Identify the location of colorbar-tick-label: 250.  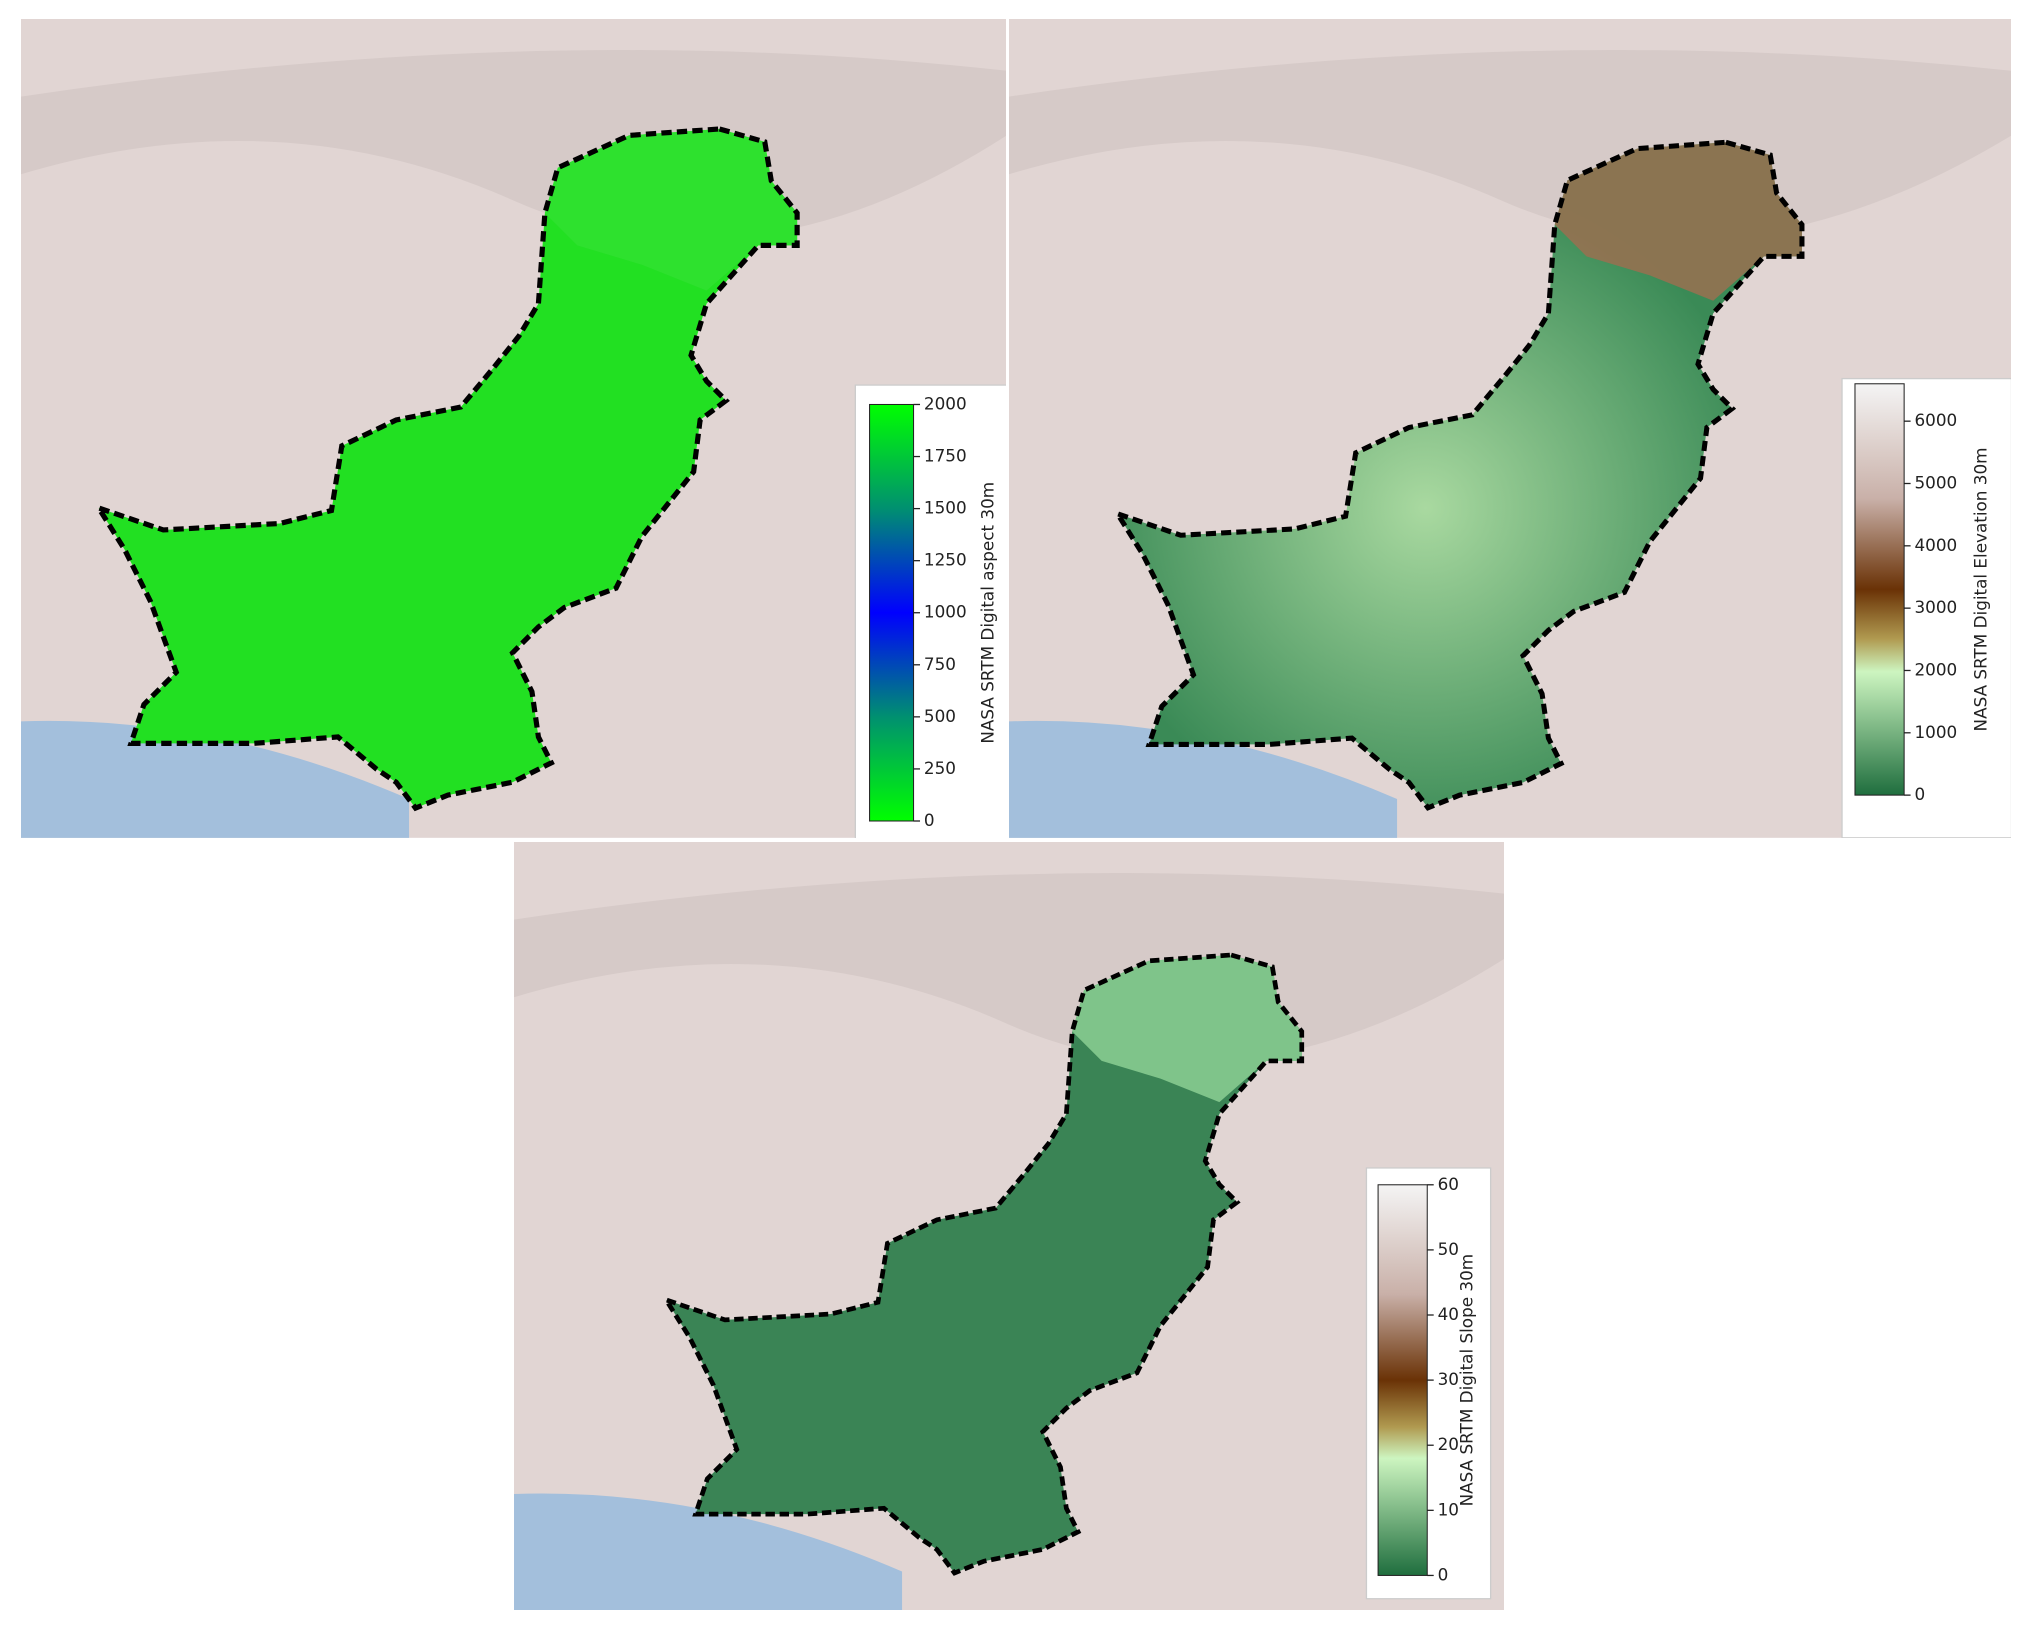
(940, 768).